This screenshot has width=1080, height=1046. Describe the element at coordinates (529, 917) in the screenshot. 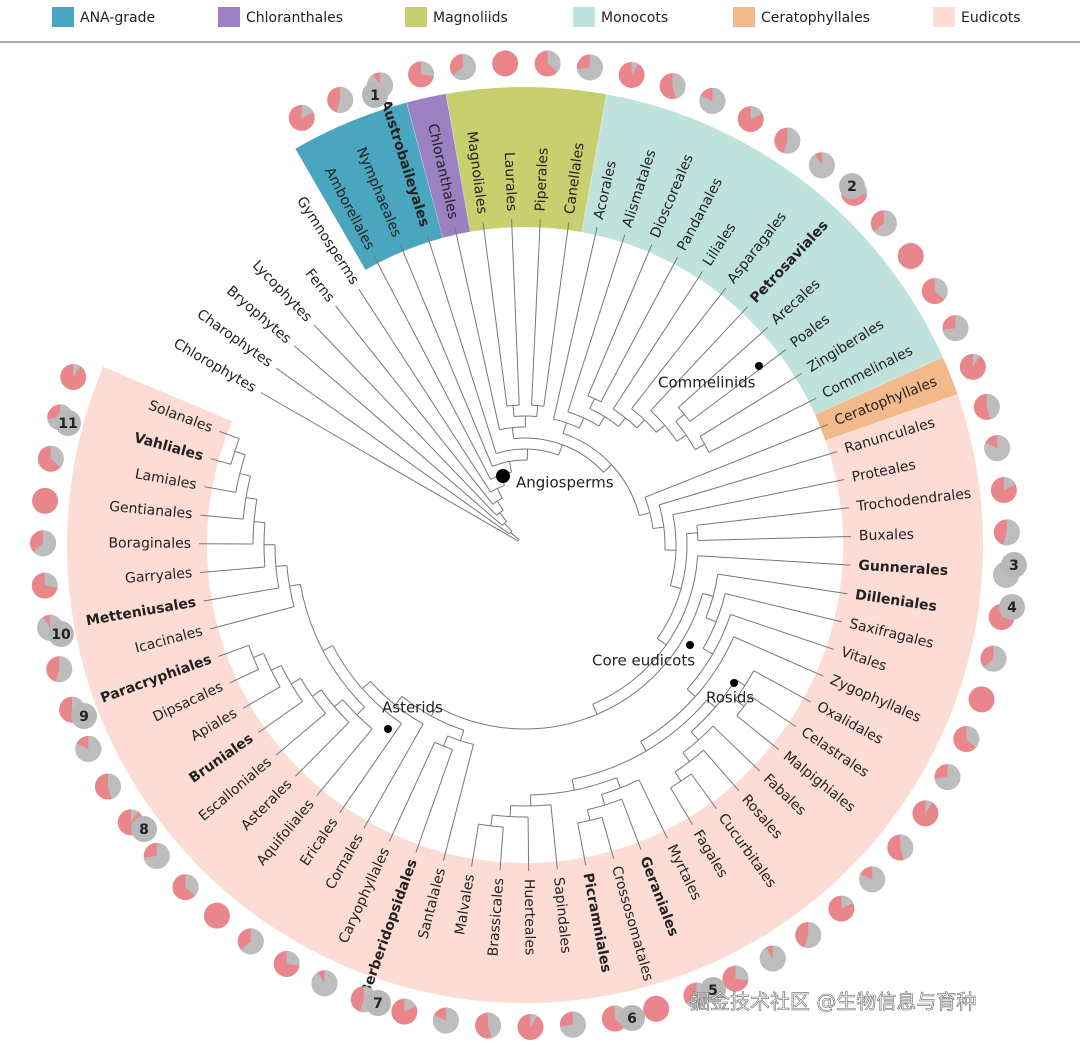

I see `leaf-label: Huerteales` at that location.